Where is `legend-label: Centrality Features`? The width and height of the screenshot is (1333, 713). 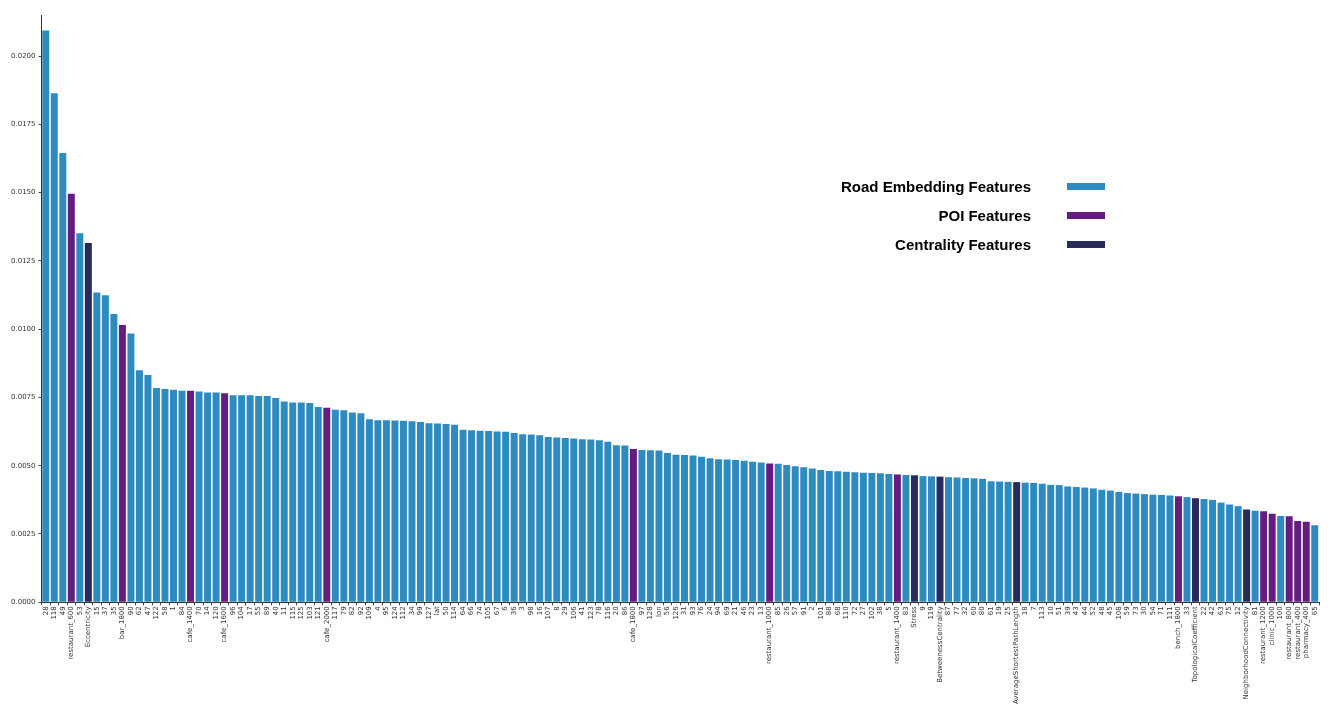
legend-label: Centrality Features is located at coordinates (963, 244).